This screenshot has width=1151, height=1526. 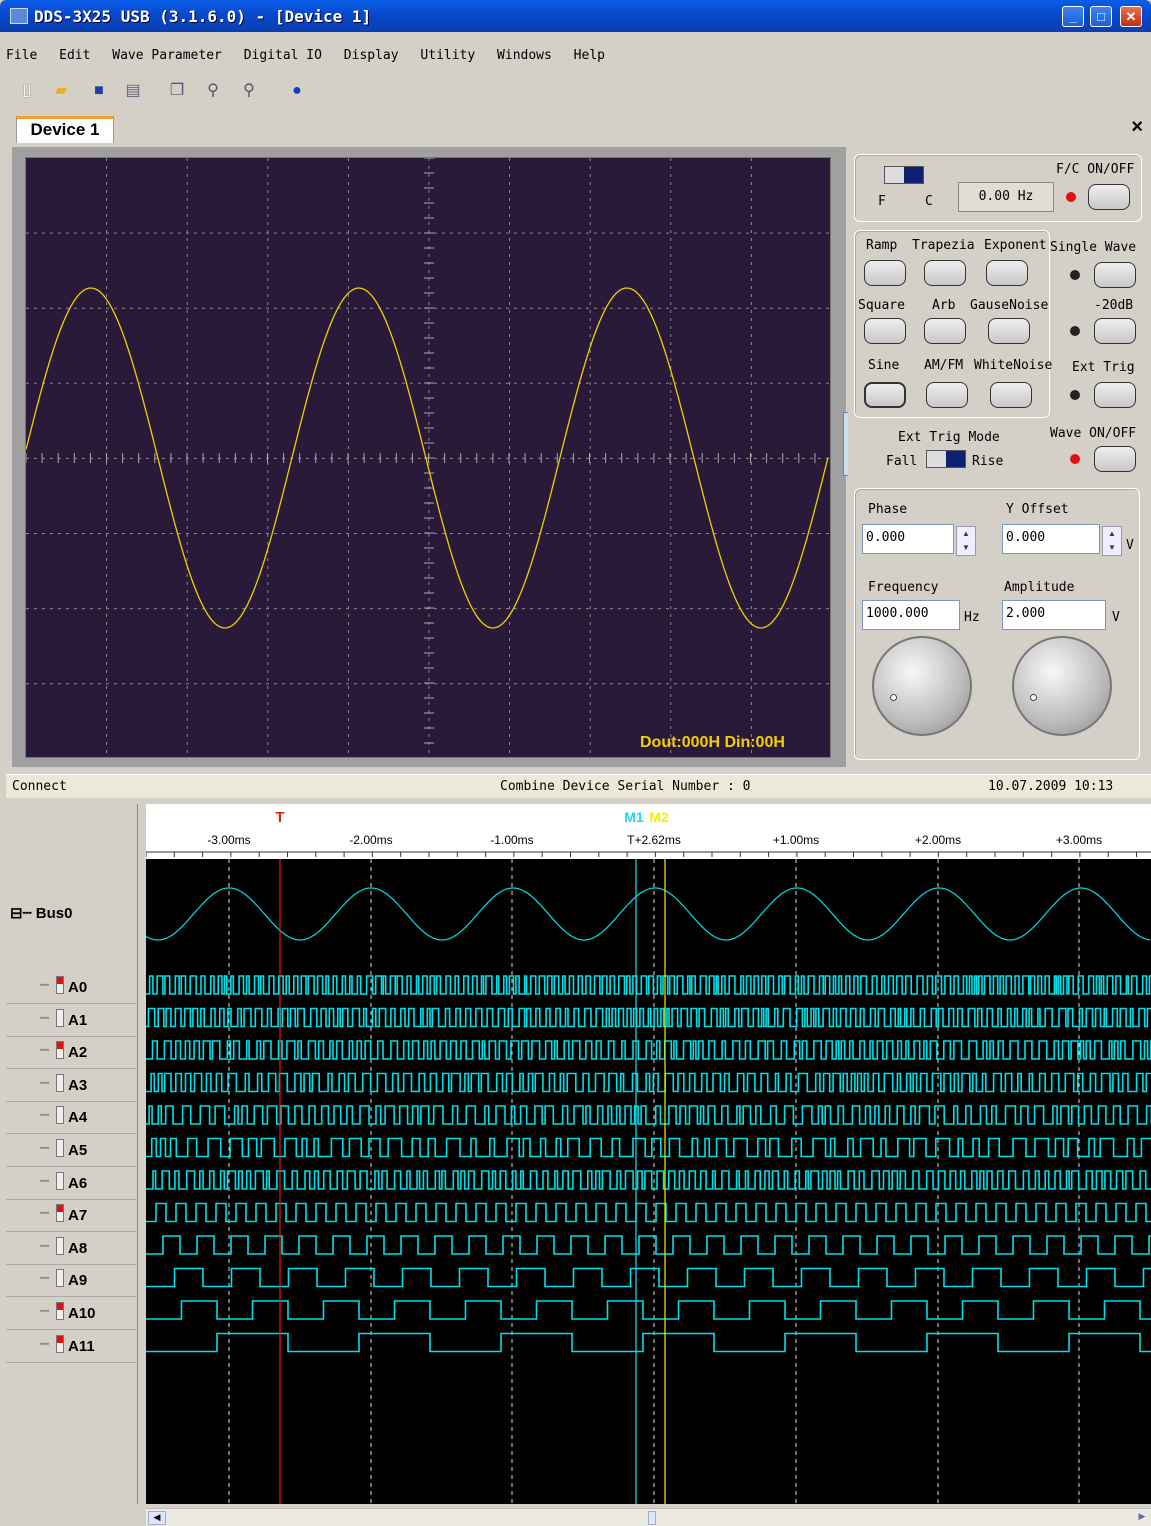 I want to click on channel-row-a2: ┄ A2, so click(x=72, y=1053).